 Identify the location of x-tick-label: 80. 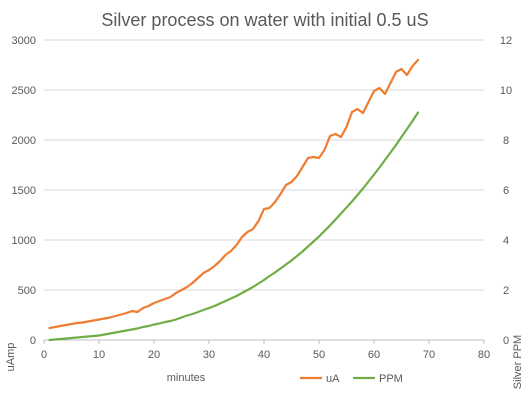
(484, 355).